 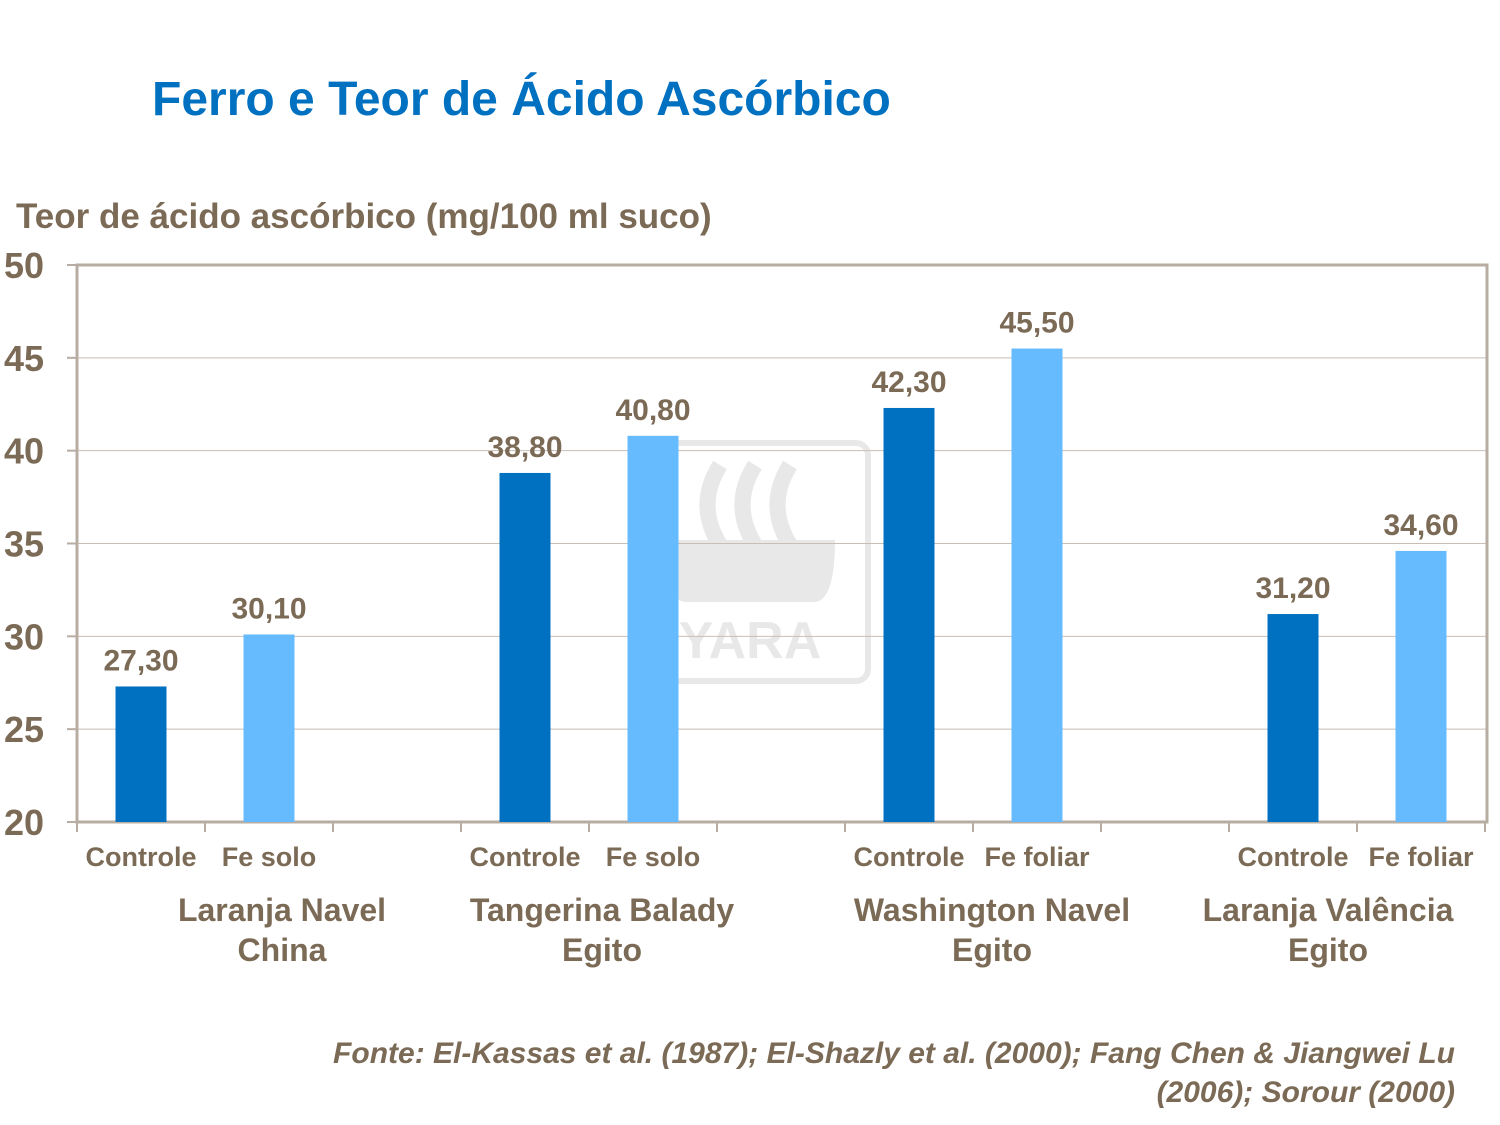 I want to click on data-label: 27,30, so click(x=140, y=660).